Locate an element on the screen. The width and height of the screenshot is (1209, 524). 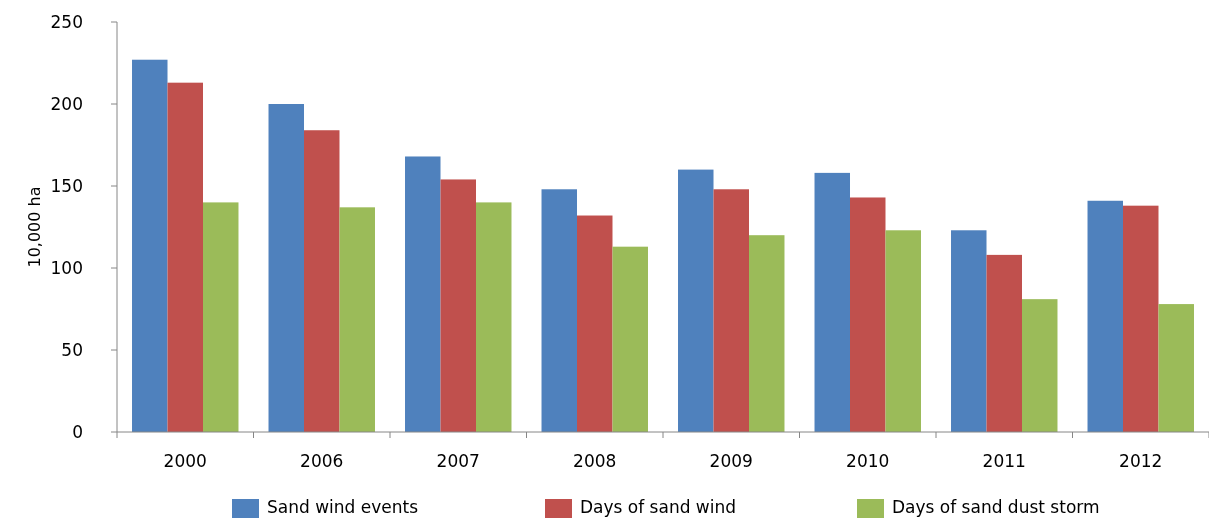
x-tick-label: 2012 is located at coordinates (1141, 461).